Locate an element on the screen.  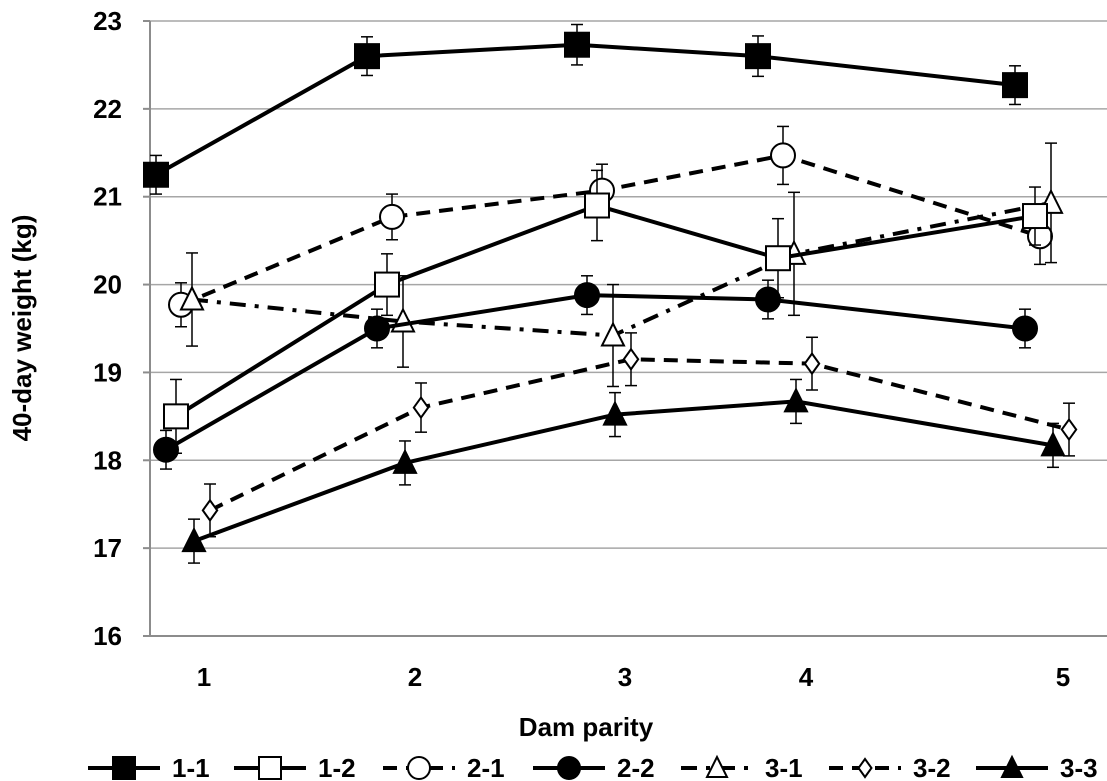
y-axis-title: 40-day weight (kg) is located at coordinates (22, 328).